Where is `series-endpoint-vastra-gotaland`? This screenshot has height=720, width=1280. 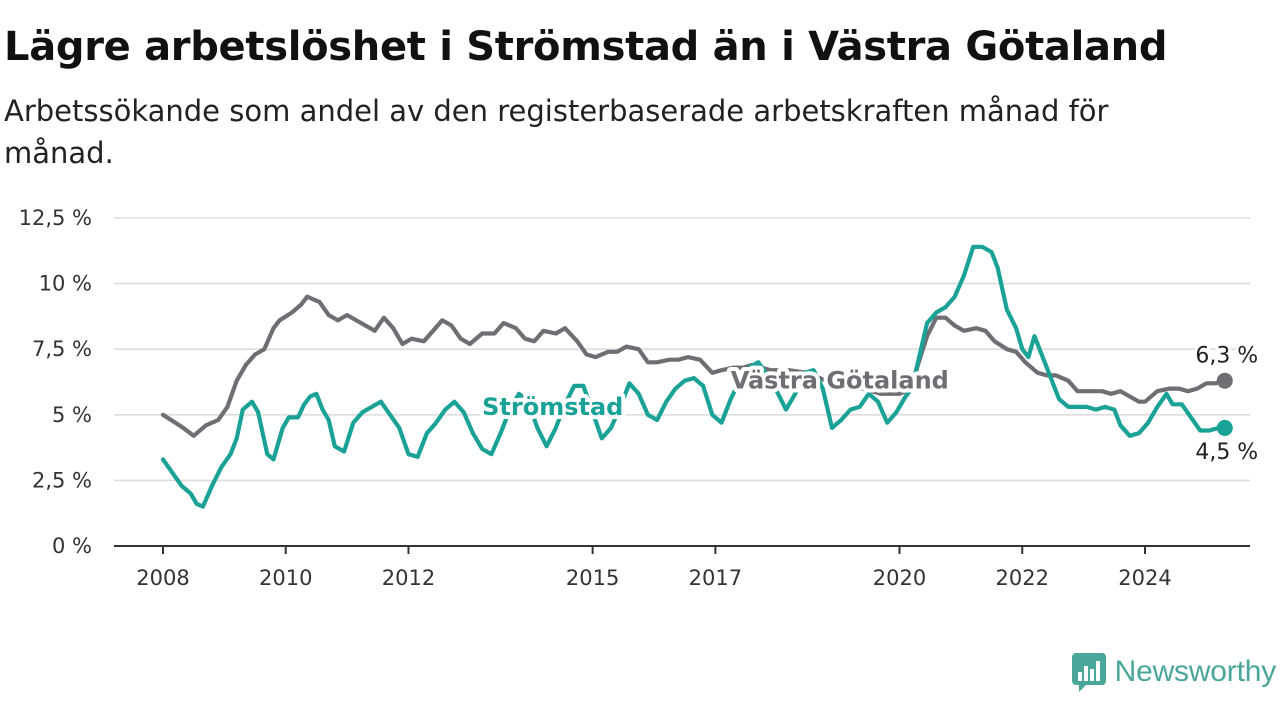
series-endpoint-vastra-gotaland is located at coordinates (1224, 380).